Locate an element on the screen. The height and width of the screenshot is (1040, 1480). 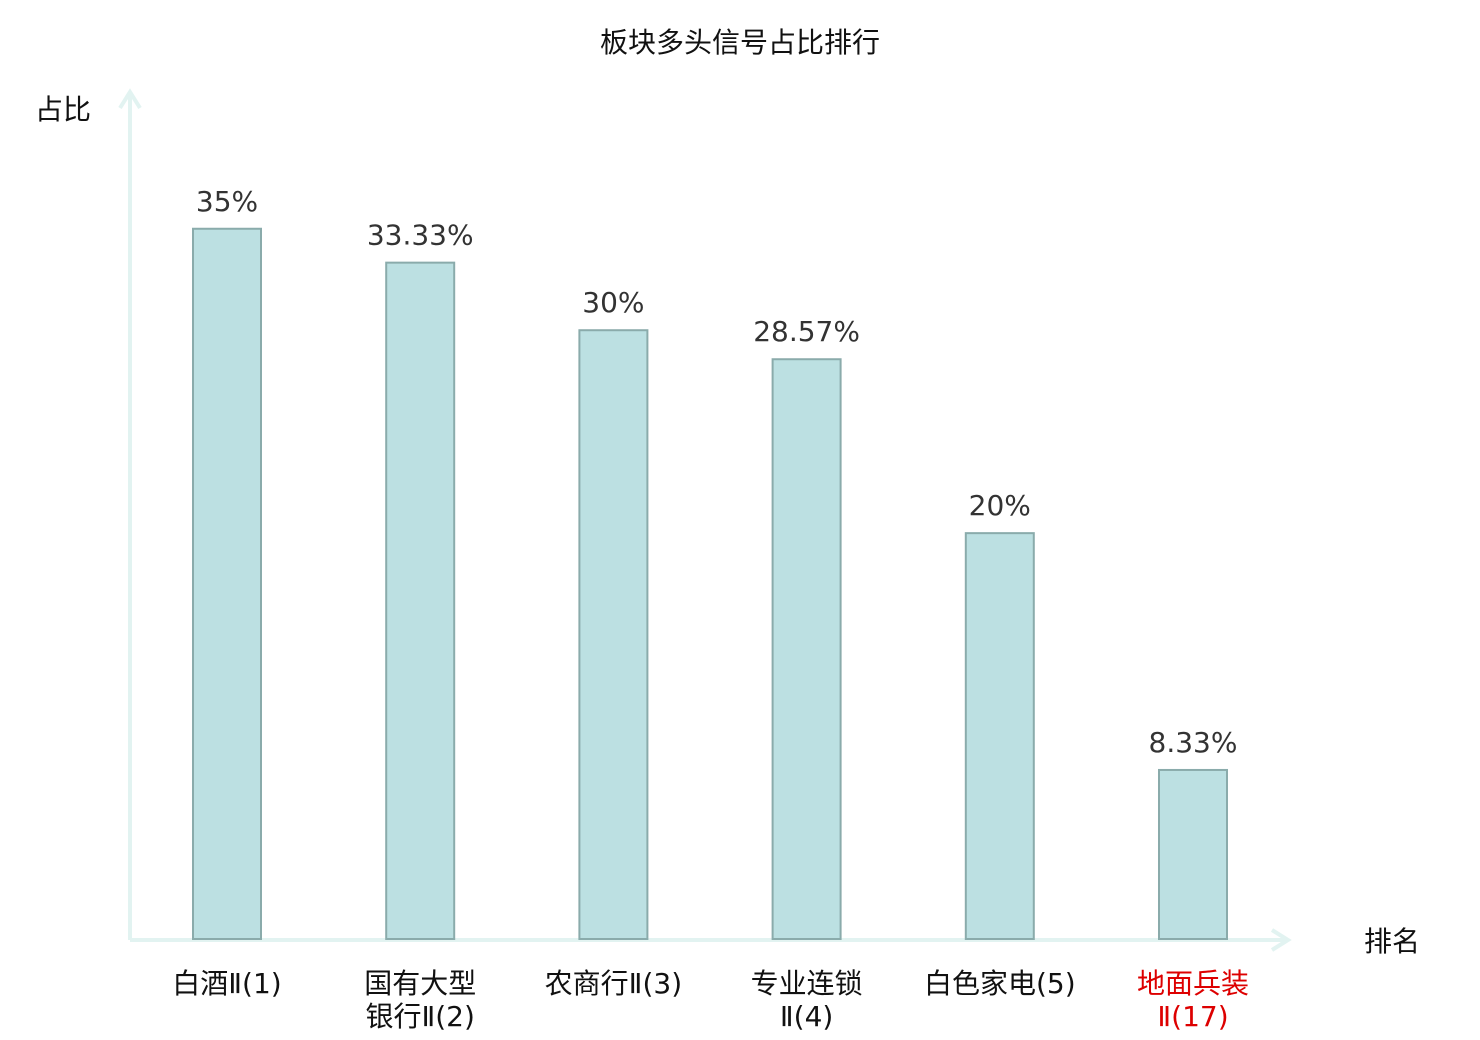
chart-title: 板块多头信号占比排行 is located at coordinates (740, 42).